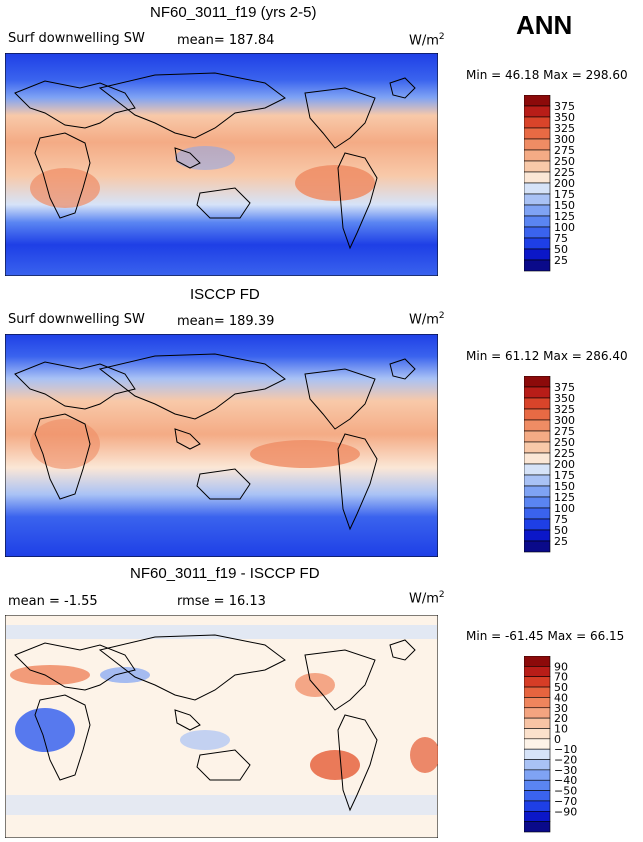 The width and height of the screenshot is (643, 842). Describe the element at coordinates (544, 25) in the screenshot. I see `season-label: ANN` at that location.